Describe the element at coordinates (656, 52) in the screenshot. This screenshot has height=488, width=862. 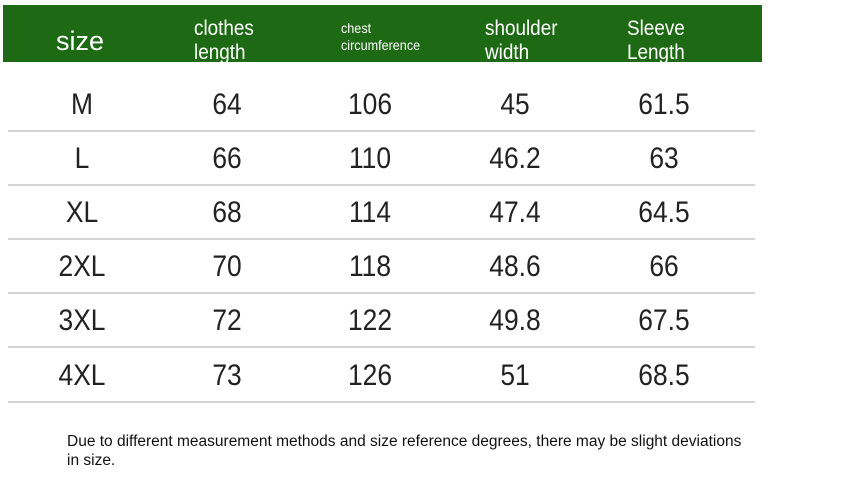
I see `header-line: Length` at that location.